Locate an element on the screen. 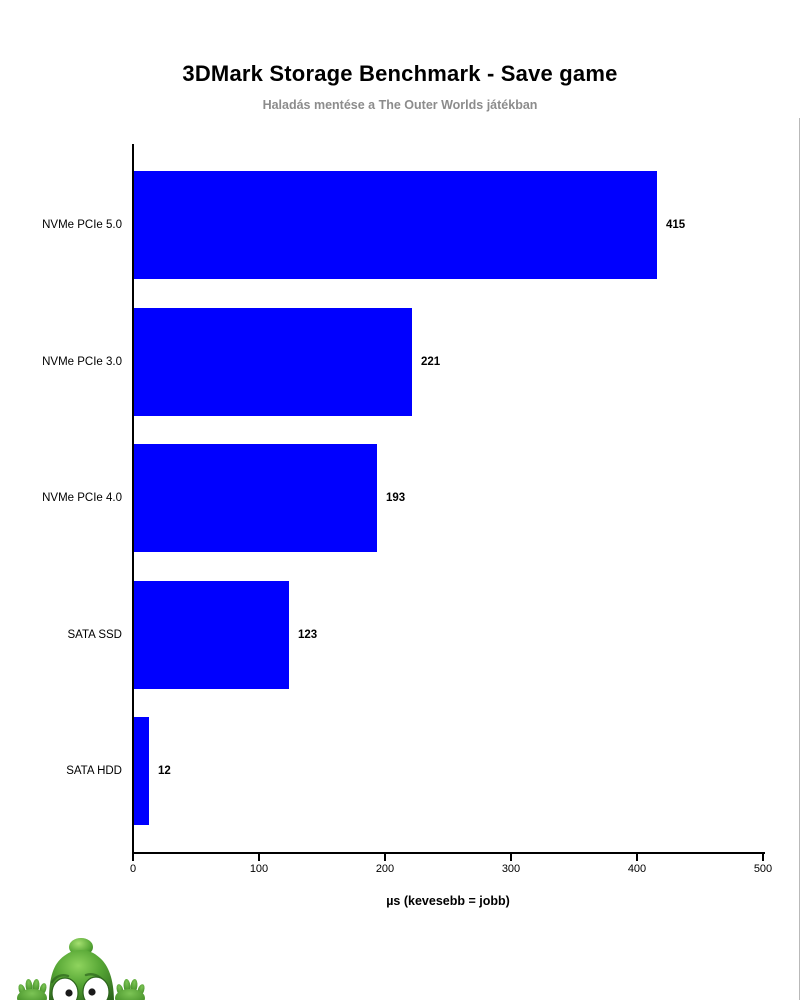 The image size is (800, 1000). y-axis-line is located at coordinates (133, 499).